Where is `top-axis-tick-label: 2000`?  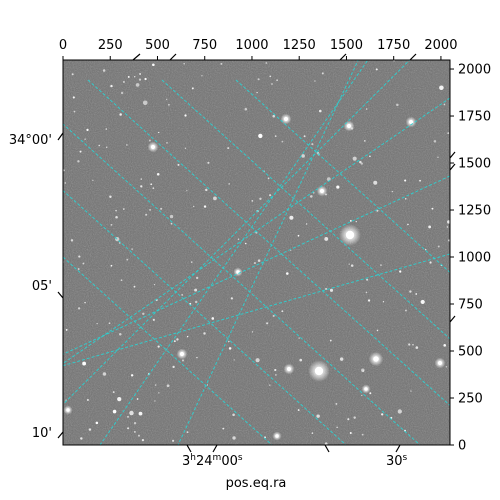 top-axis-tick-label: 2000 is located at coordinates (440, 45).